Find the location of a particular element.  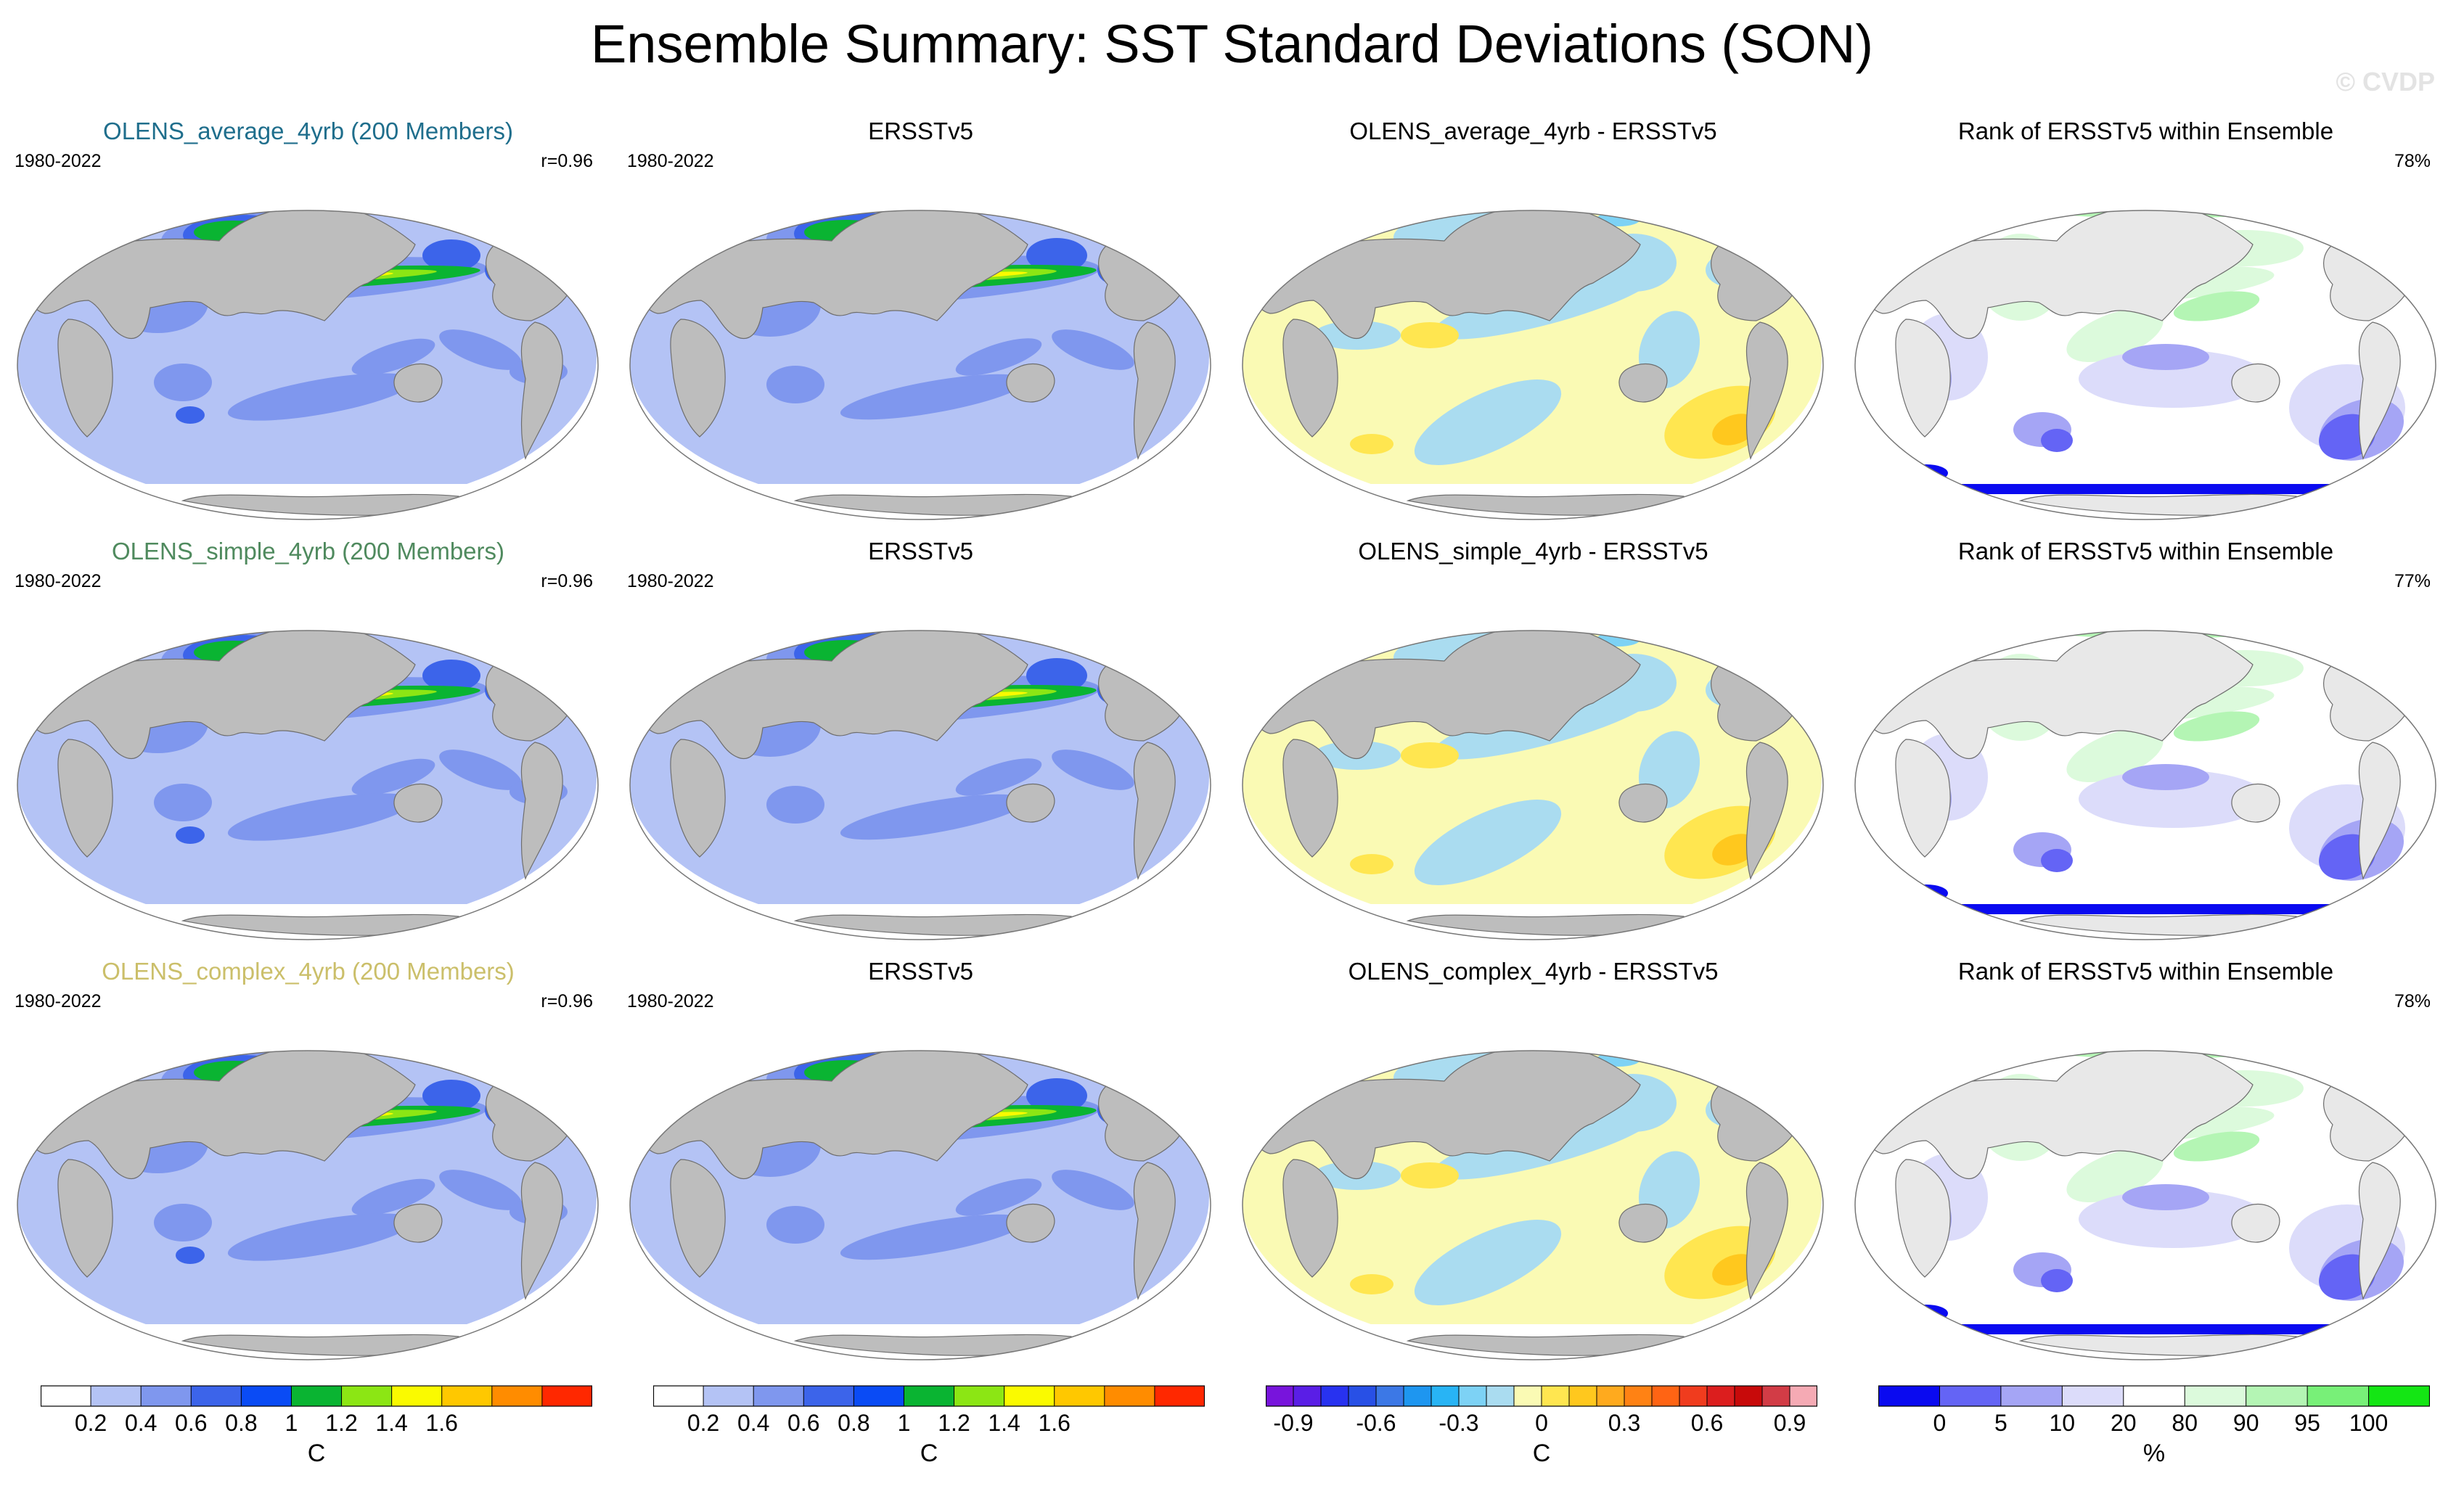

colorbar-rank: 0 5 10 20 80 90 95 100 % is located at coordinates (2154, 1427).